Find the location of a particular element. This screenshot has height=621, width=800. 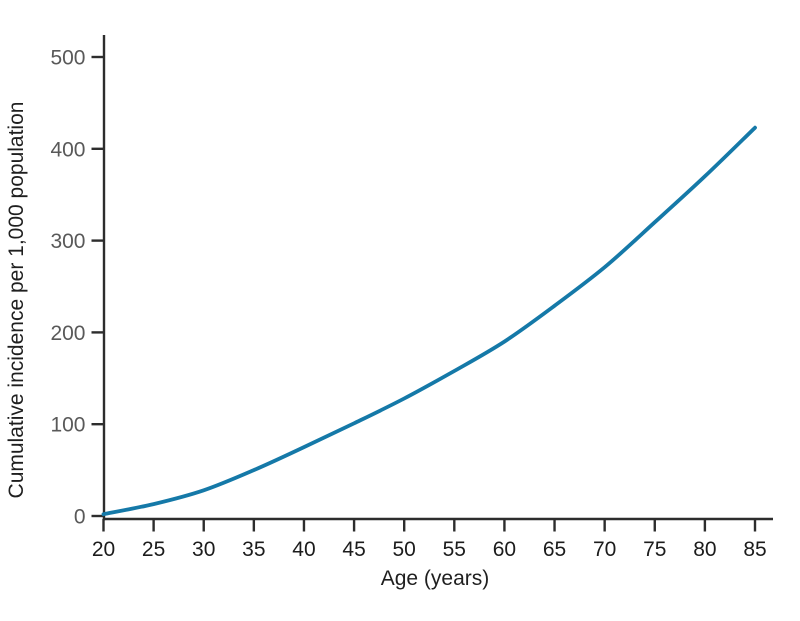

x-tick-label: 20 is located at coordinates (103, 549).